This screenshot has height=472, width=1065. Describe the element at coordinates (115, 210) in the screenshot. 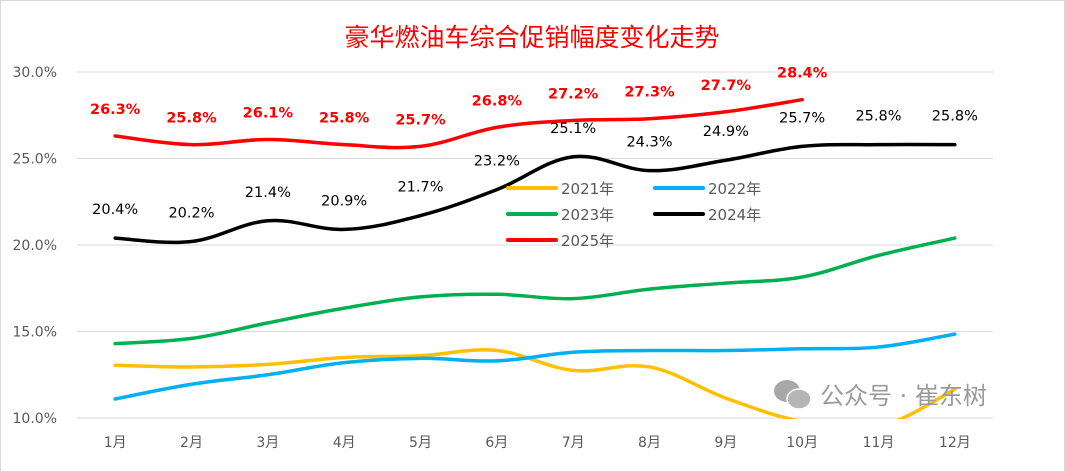

I see `data-label: 20.4%` at that location.